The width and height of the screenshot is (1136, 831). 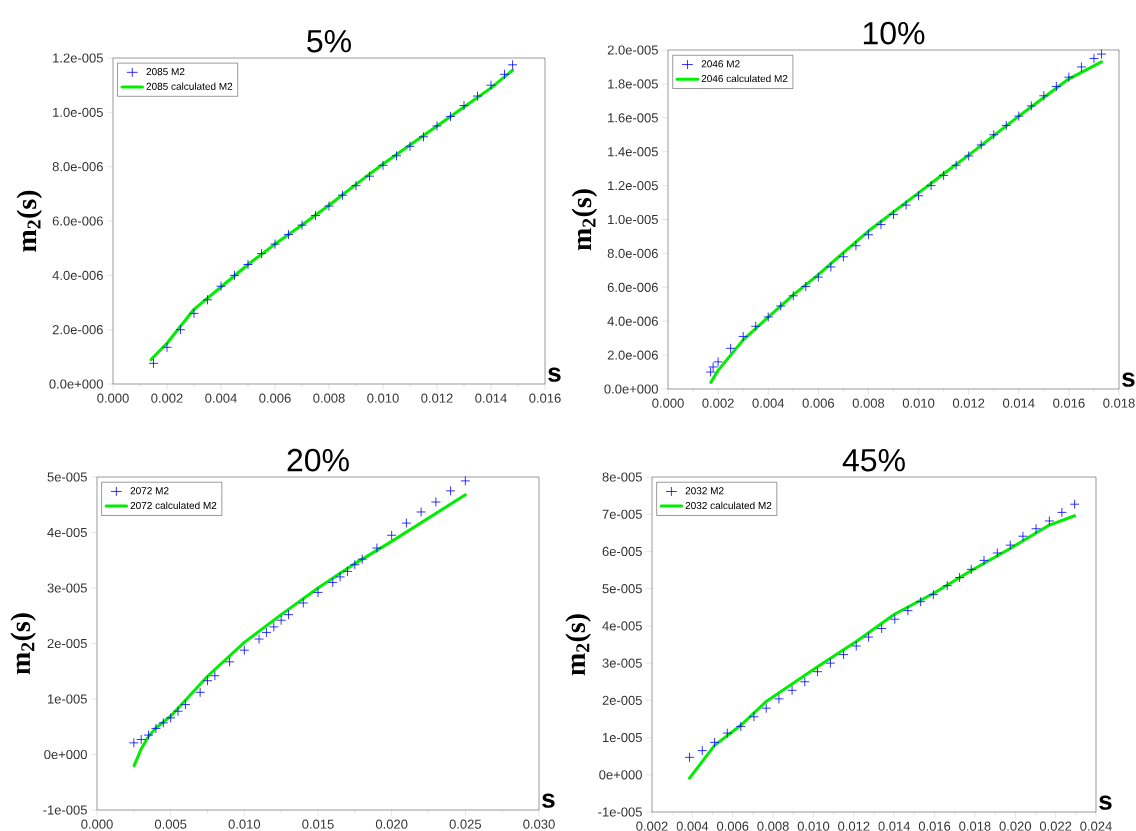 I want to click on x-tick-label: 0.014, so click(x=1019, y=403).